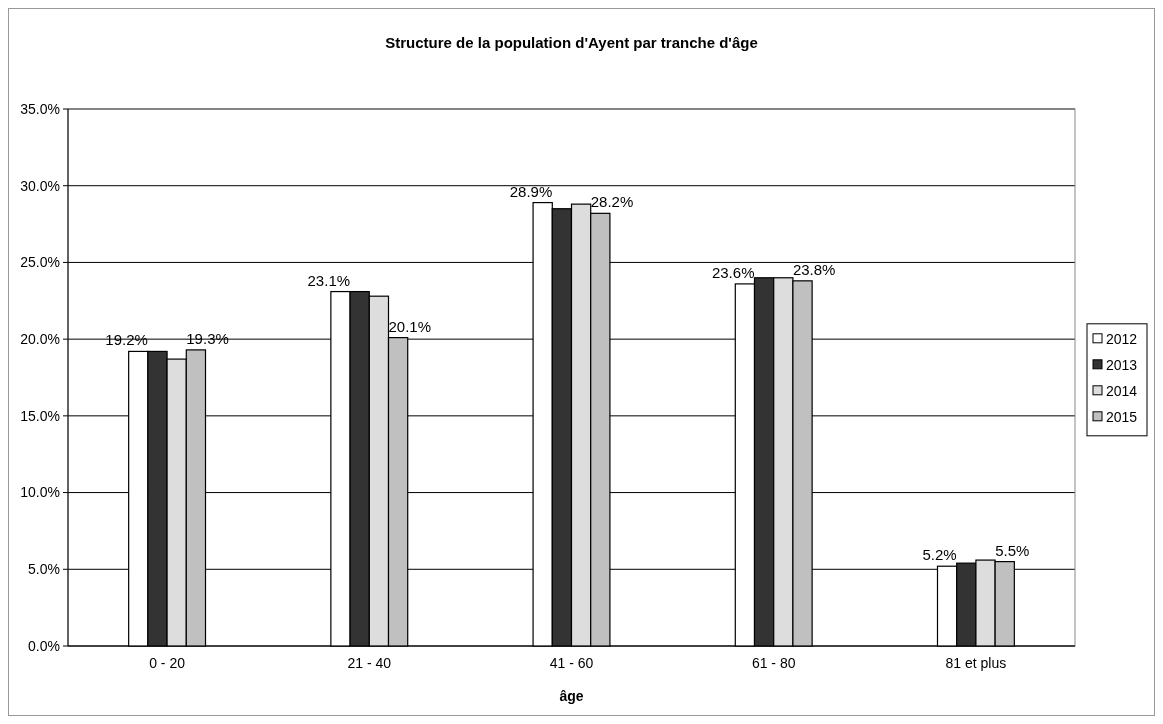  What do you see at coordinates (40, 492) in the screenshot?
I see `y-tick-label: 10.0%` at bounding box center [40, 492].